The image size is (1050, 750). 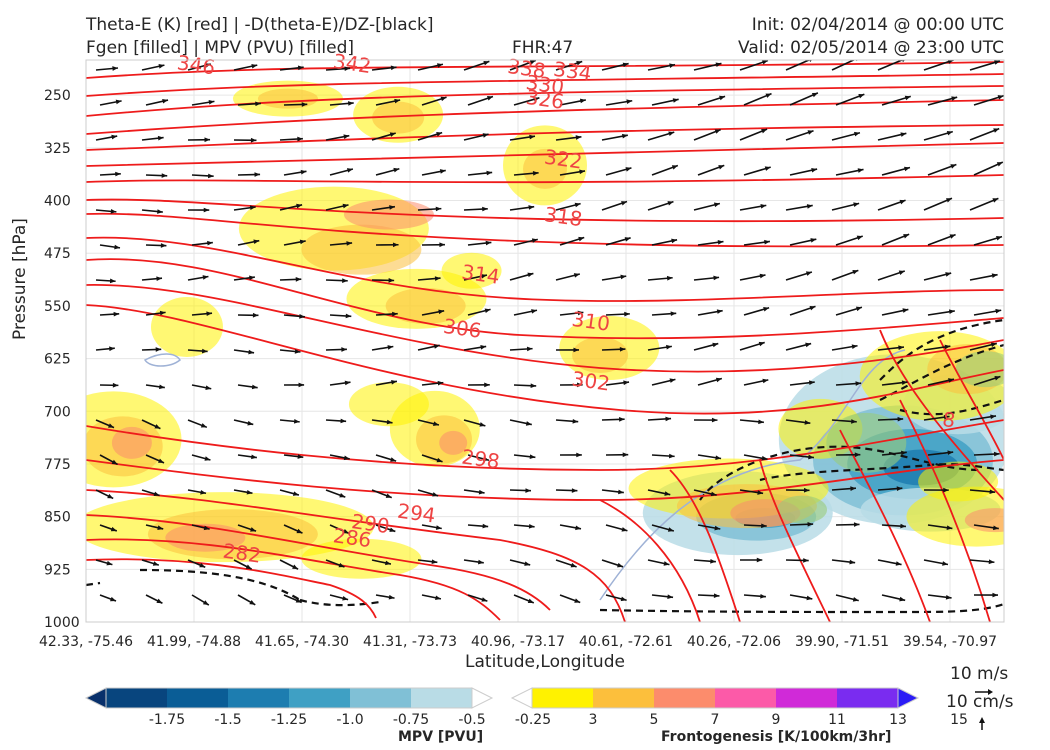 I want to click on fgen-colorbar-tick-label: 5, so click(x=654, y=720).